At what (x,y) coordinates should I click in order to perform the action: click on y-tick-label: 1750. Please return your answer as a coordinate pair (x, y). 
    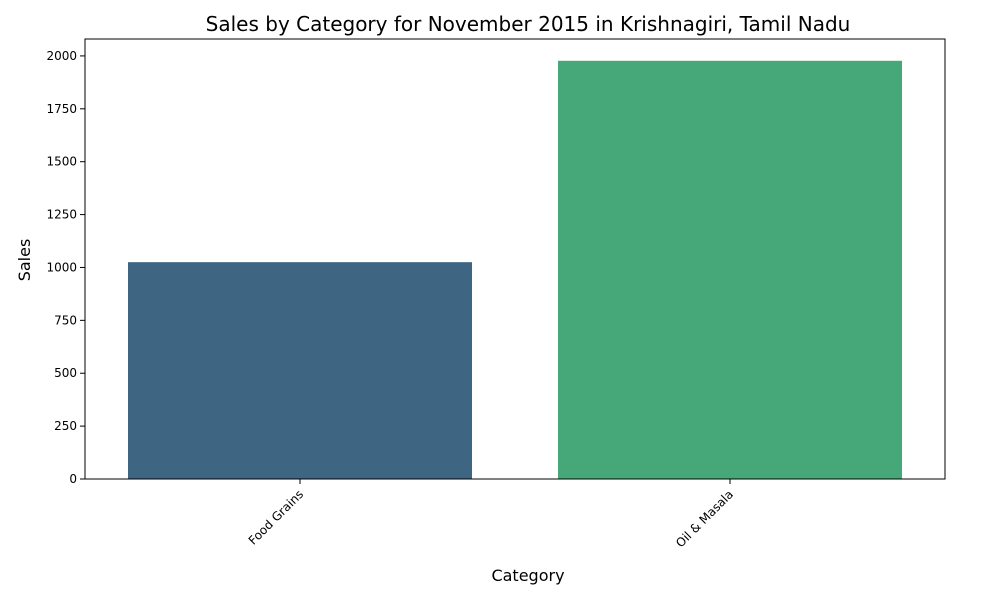
    Looking at the image, I should click on (61, 109).